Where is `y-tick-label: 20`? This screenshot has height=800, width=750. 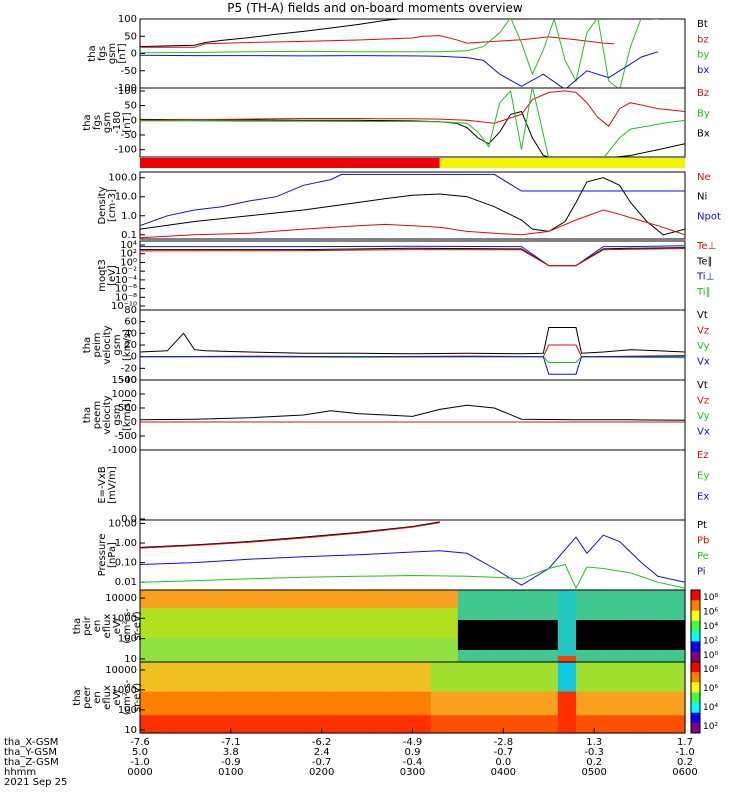 y-tick-label: 20 is located at coordinates (130, 345).